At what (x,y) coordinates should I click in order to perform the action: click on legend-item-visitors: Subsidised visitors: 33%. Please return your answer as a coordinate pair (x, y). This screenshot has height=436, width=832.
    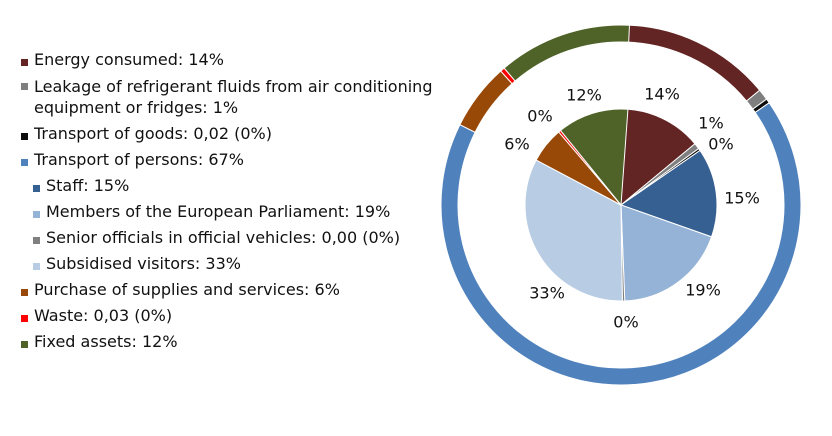
    Looking at the image, I should click on (241, 264).